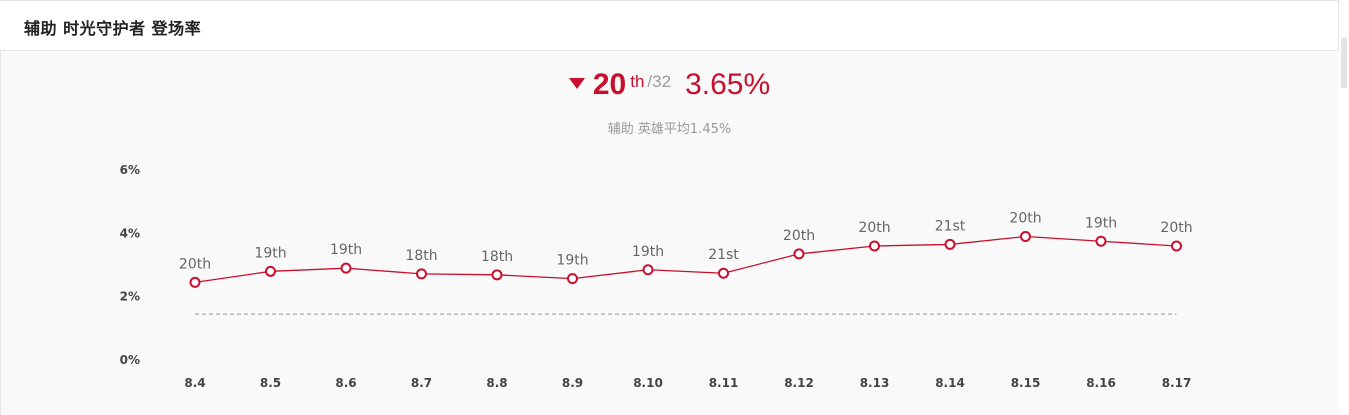  What do you see at coordinates (659, 81) in the screenshot?
I see `rank-total: /32` at bounding box center [659, 81].